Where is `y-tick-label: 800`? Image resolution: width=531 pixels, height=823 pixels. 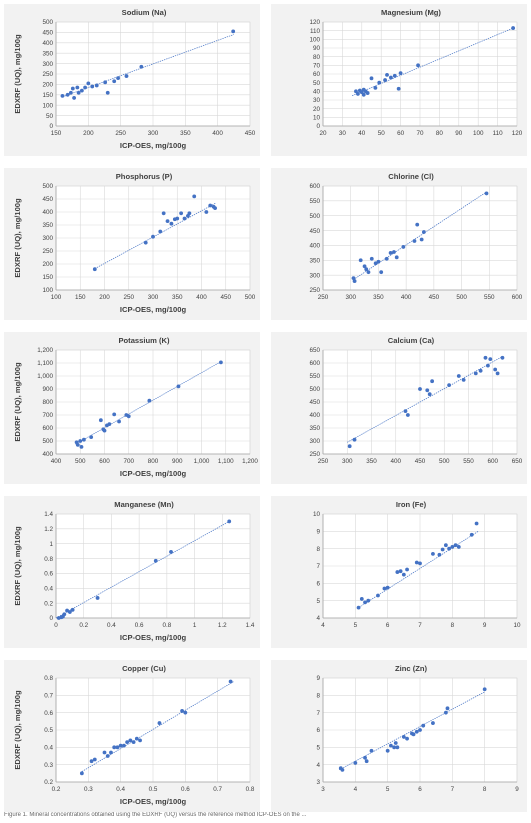 y-tick-label: 800 is located at coordinates (47, 402).